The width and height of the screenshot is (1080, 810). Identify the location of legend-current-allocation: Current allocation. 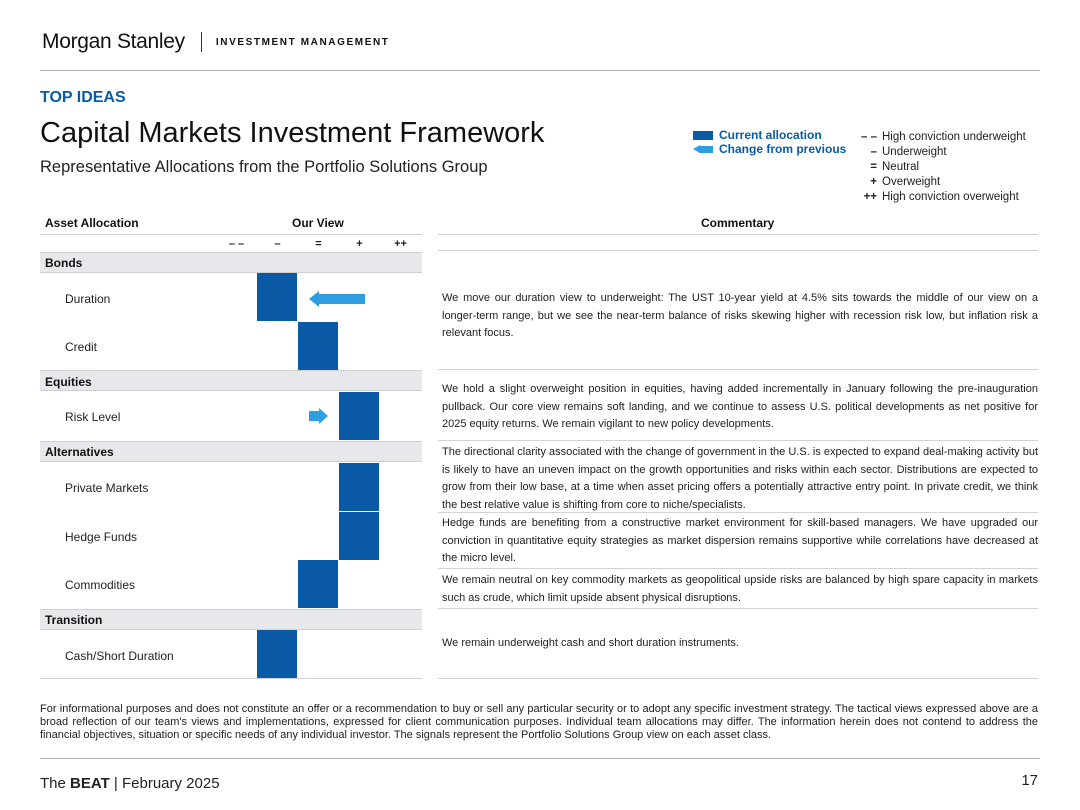
(769, 135).